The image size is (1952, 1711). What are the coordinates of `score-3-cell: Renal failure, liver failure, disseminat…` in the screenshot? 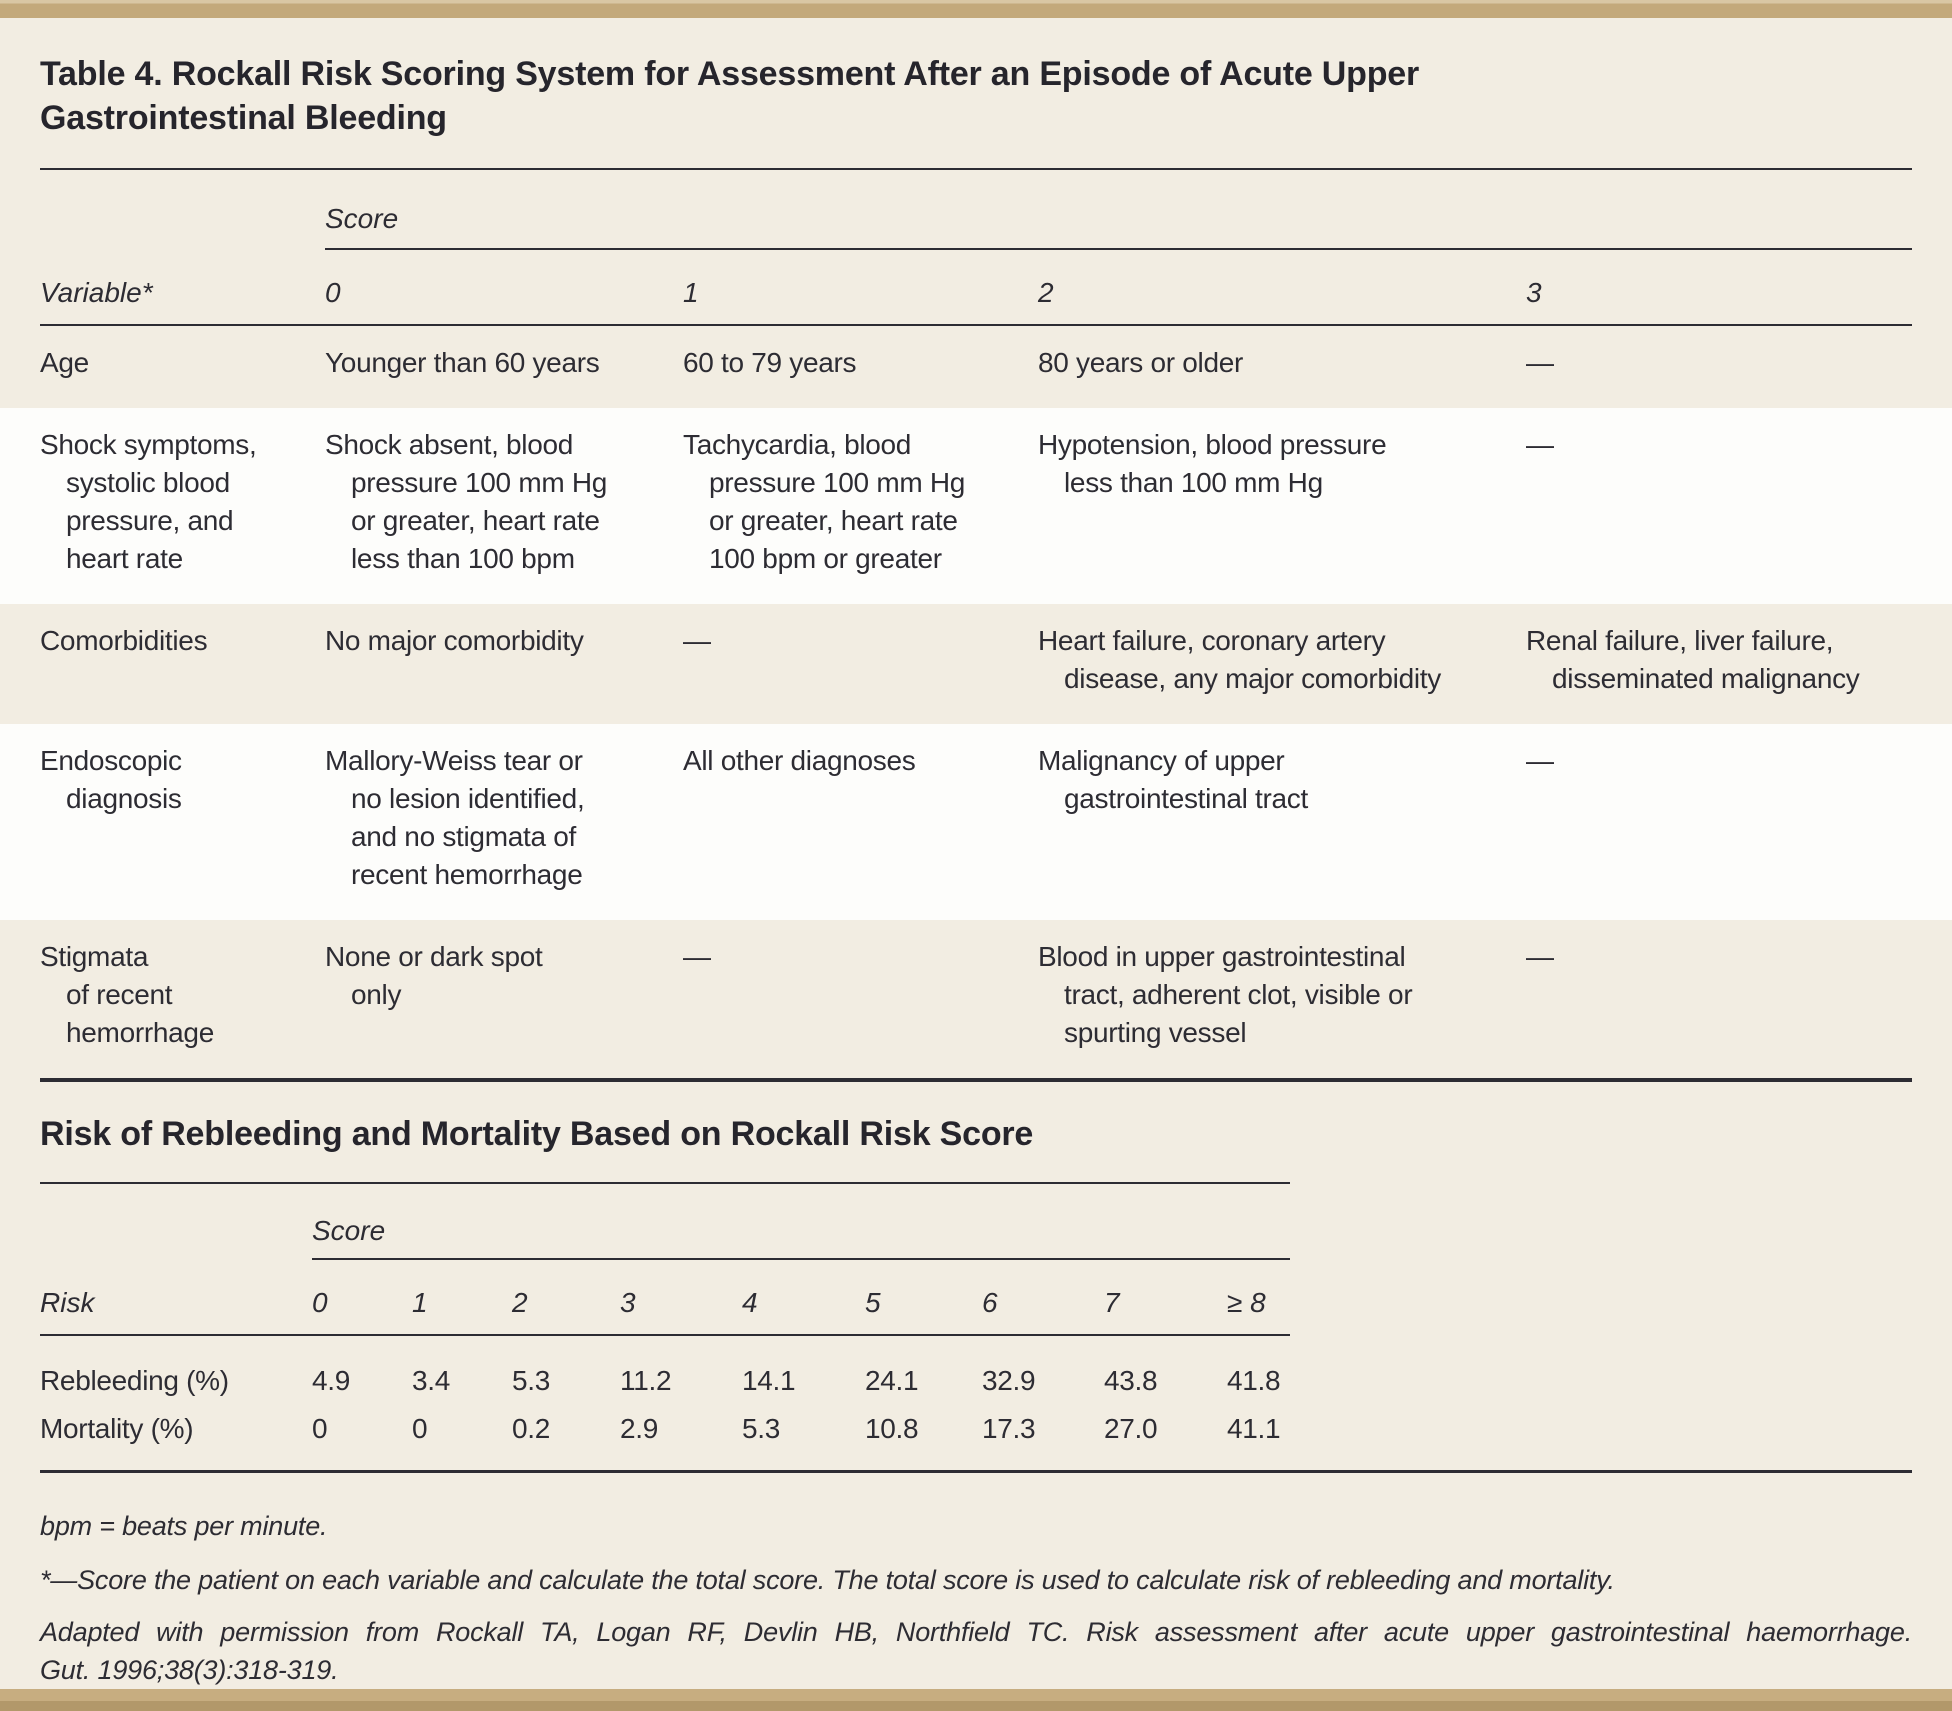 It's located at (1693, 659).